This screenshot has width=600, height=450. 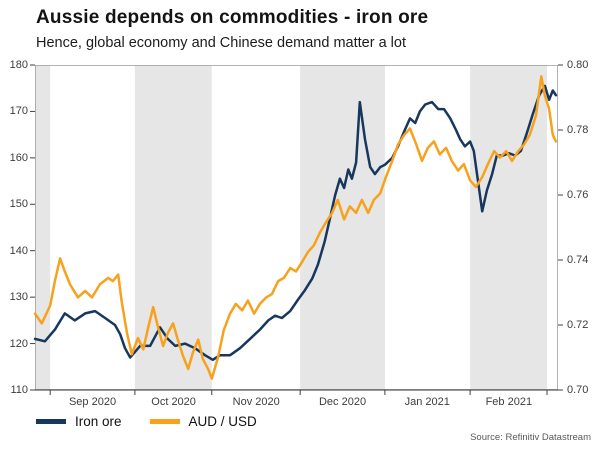 I want to click on x-tick-label: Feb 2021, so click(x=509, y=402).